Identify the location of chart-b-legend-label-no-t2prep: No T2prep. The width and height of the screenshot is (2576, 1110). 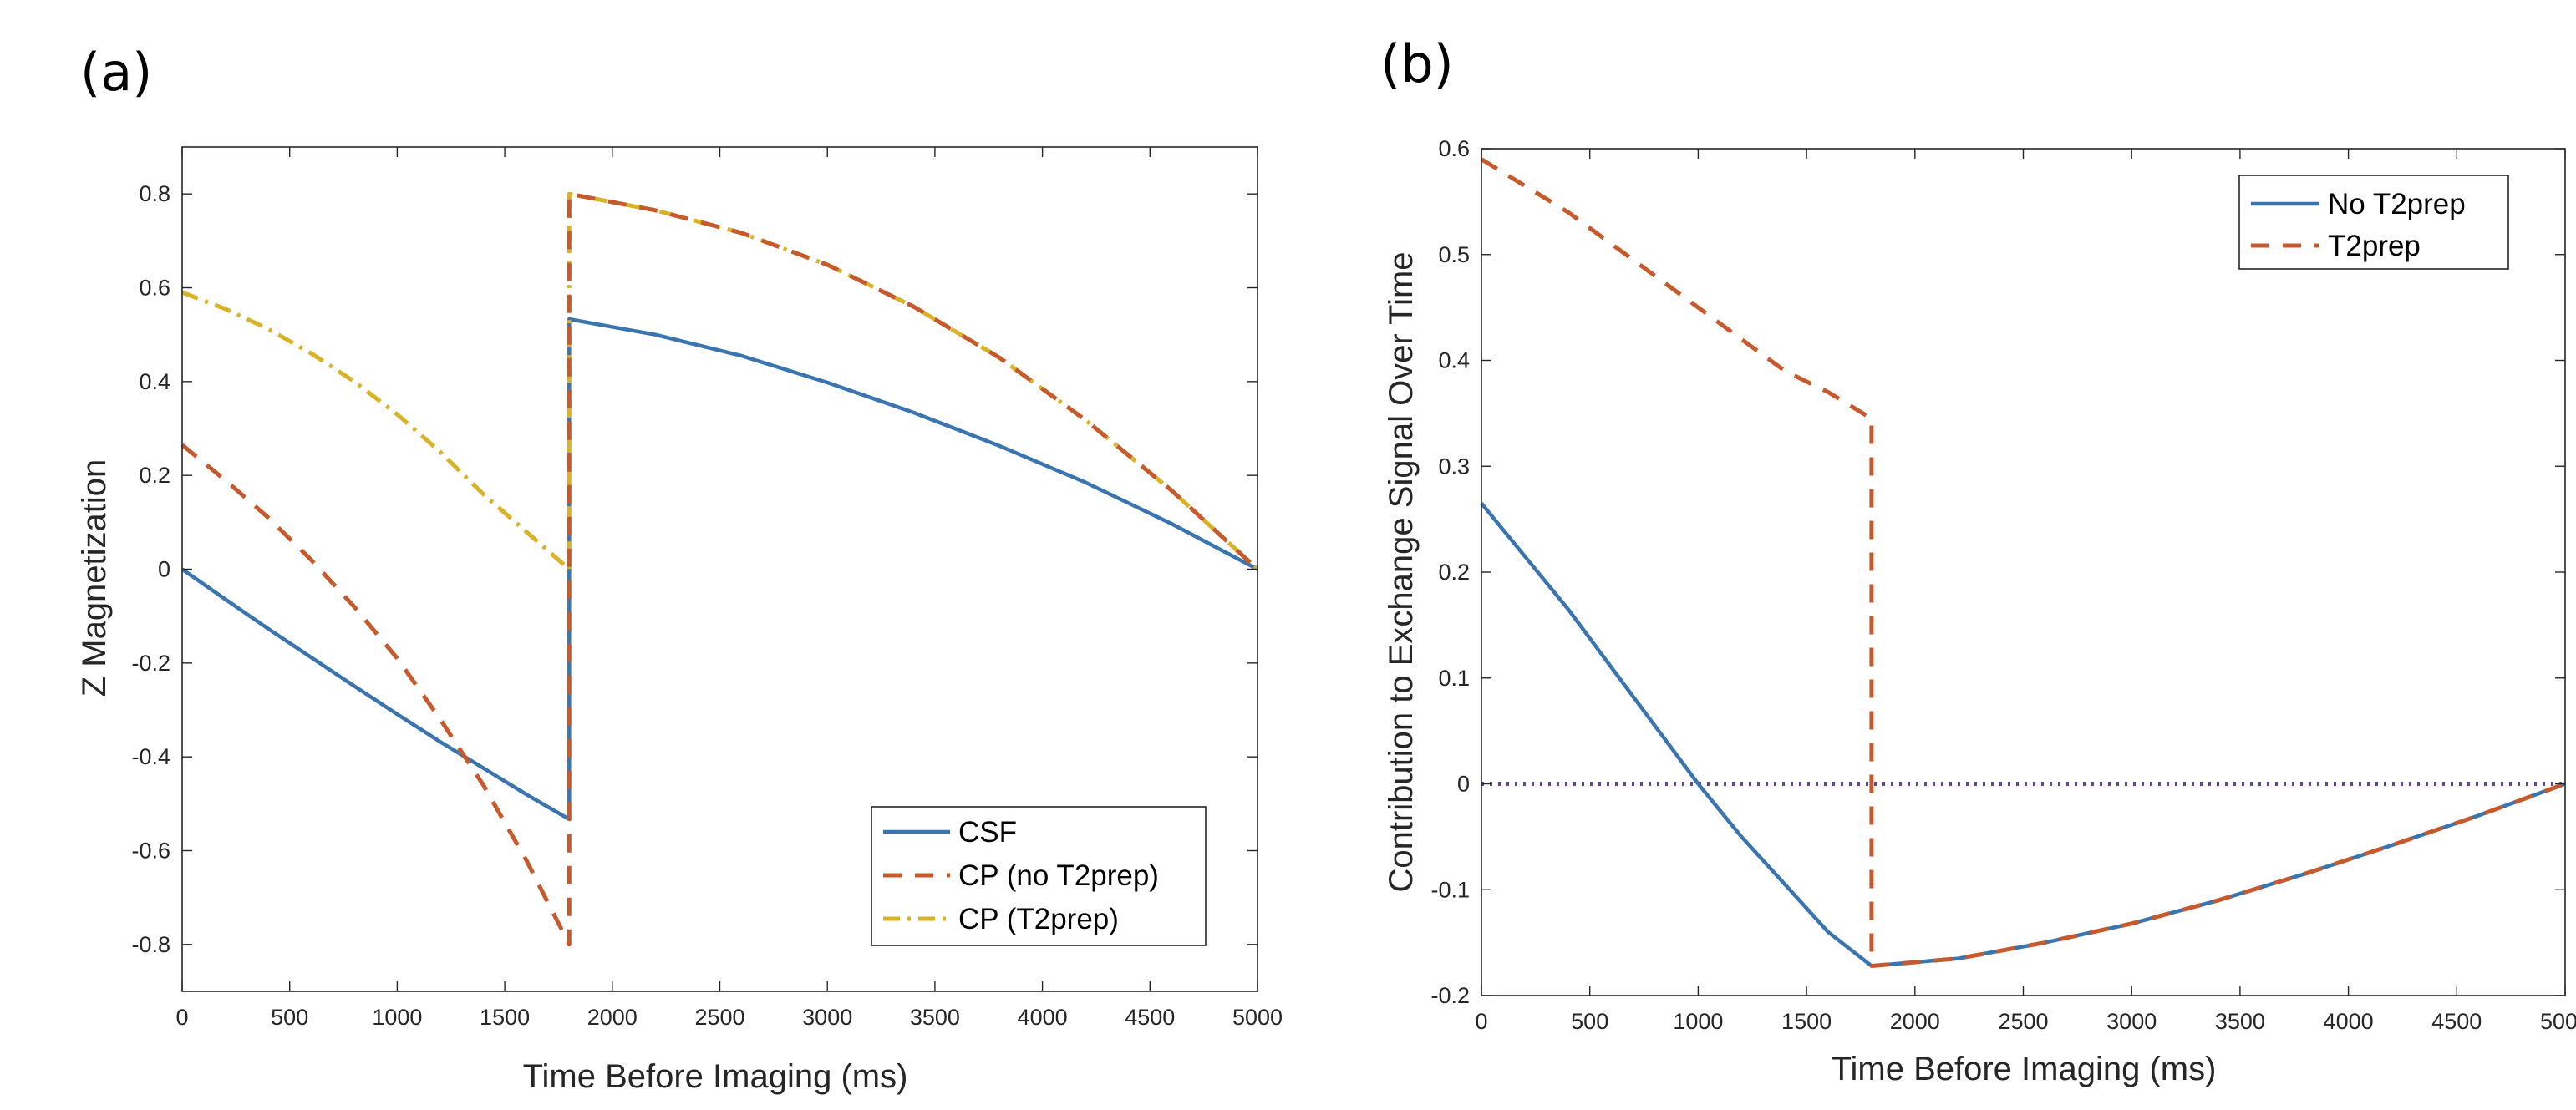
(2397, 204).